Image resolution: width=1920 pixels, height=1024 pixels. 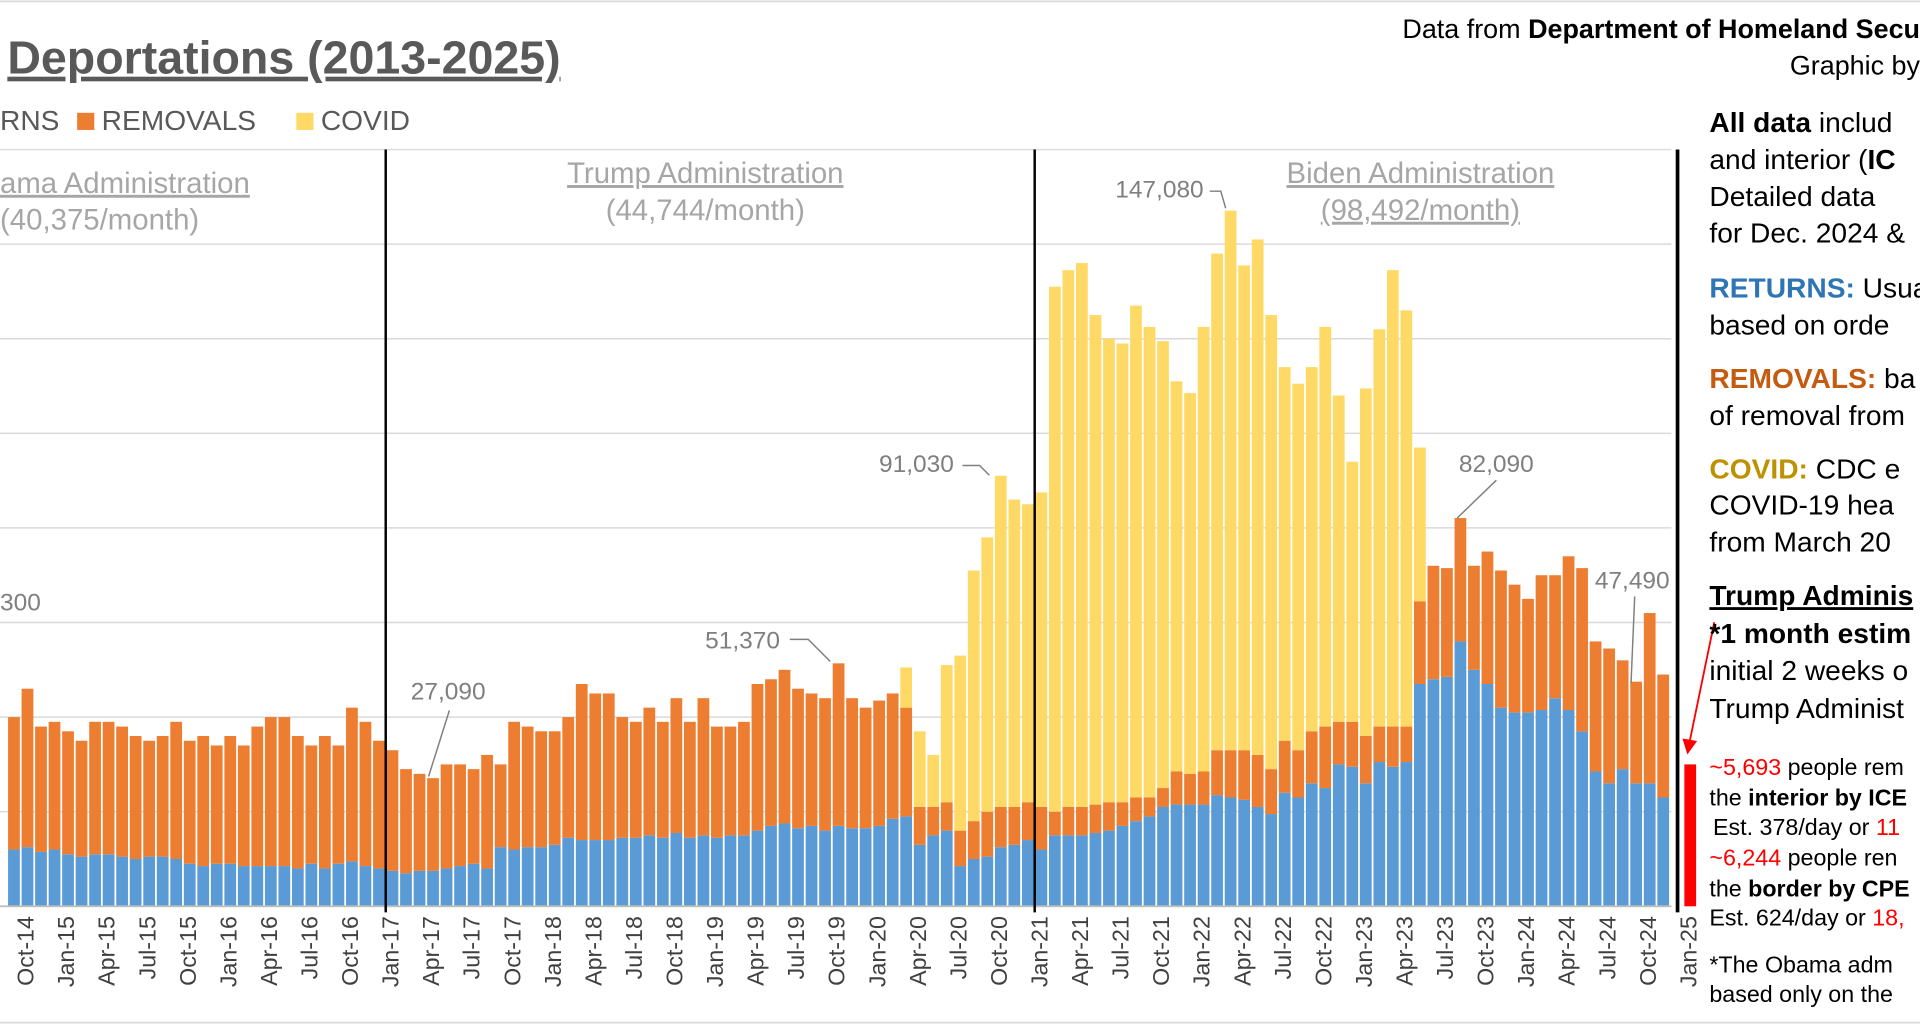 What do you see at coordinates (1888, 827) in the screenshot?
I see `note-text: 11` at bounding box center [1888, 827].